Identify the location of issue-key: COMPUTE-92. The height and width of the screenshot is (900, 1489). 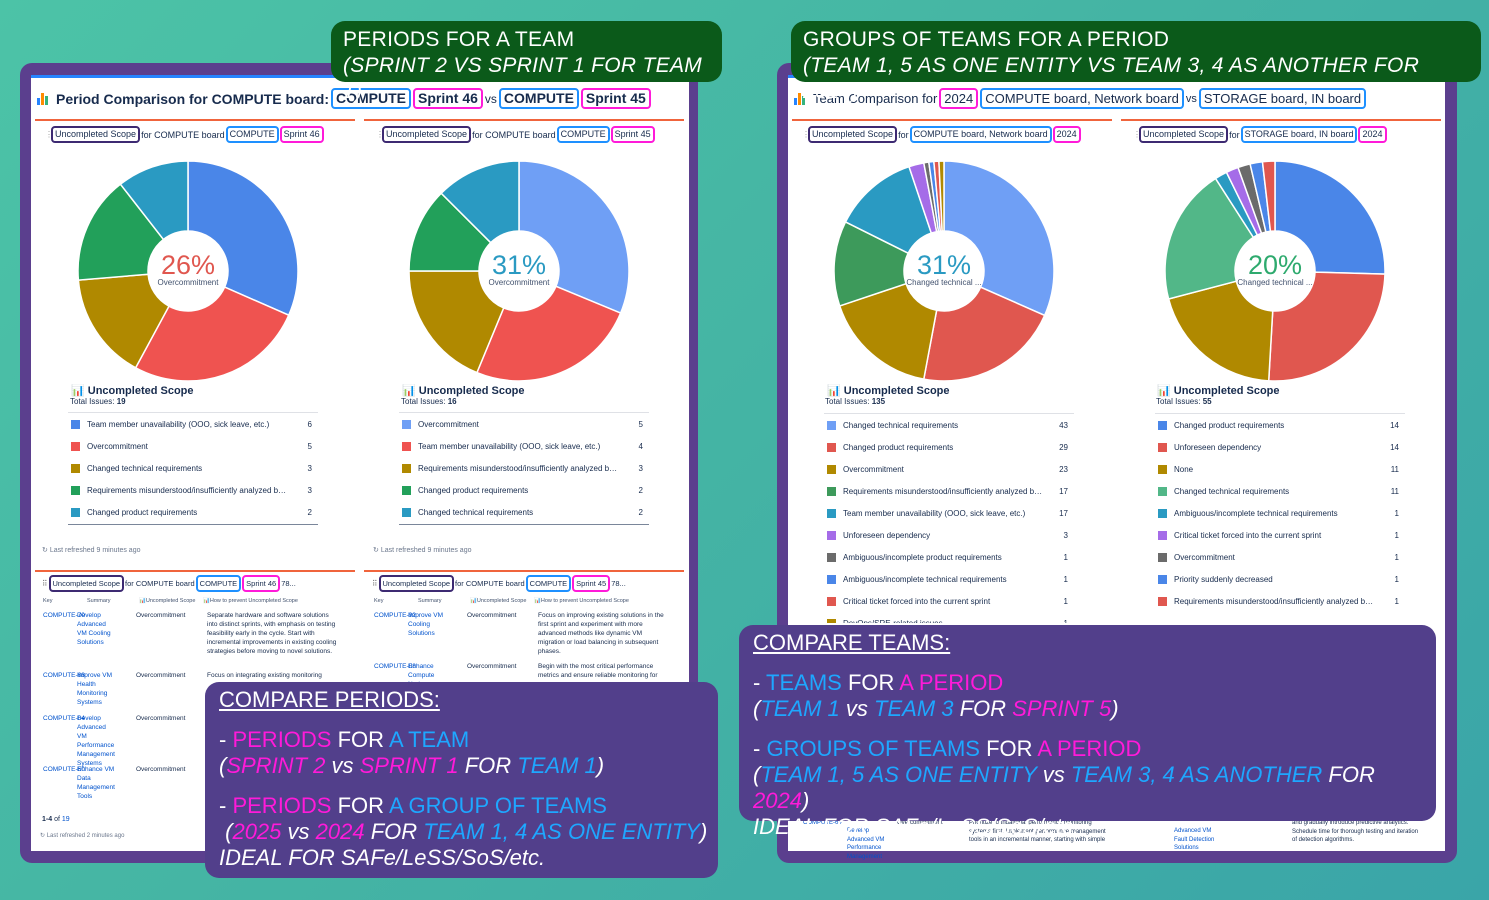
(395, 615).